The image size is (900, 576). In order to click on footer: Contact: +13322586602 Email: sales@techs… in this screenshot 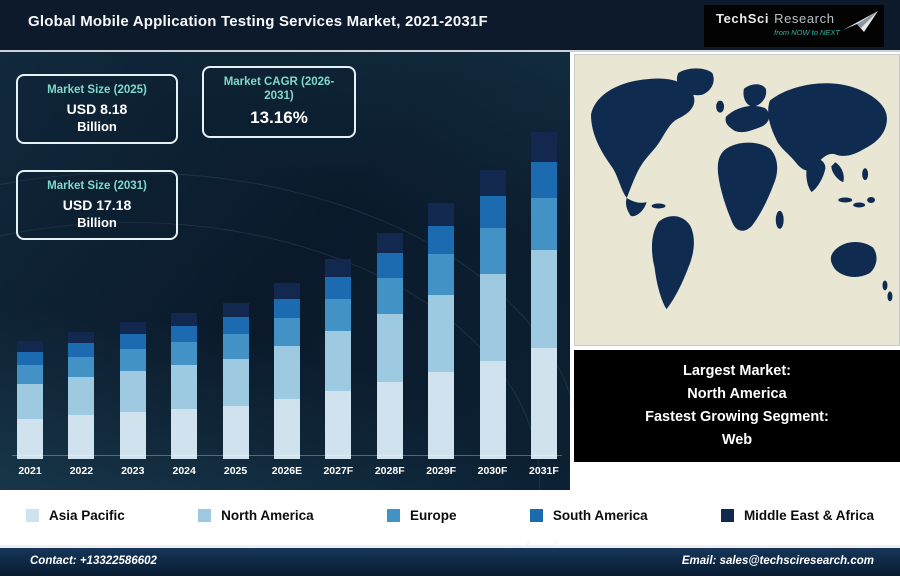, I will do `click(450, 560)`.